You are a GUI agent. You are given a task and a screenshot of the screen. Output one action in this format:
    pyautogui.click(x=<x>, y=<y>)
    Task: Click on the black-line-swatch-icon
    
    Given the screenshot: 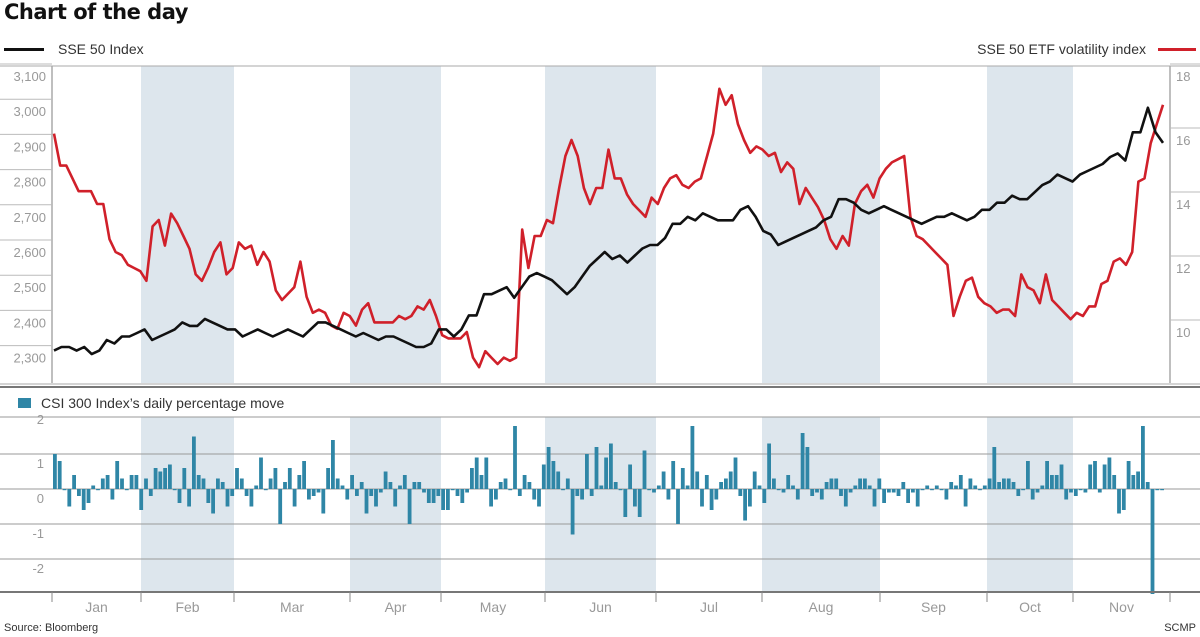 What is the action you would take?
    pyautogui.click(x=24, y=49)
    